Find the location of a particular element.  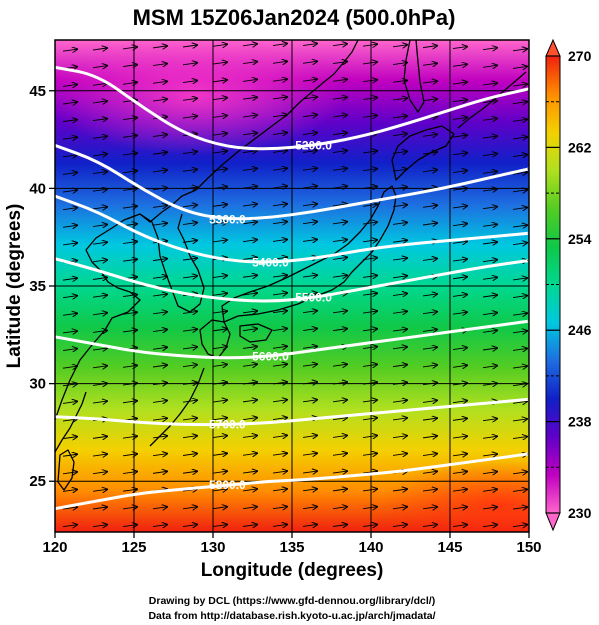

x-tick-label: 140 is located at coordinates (370, 547).